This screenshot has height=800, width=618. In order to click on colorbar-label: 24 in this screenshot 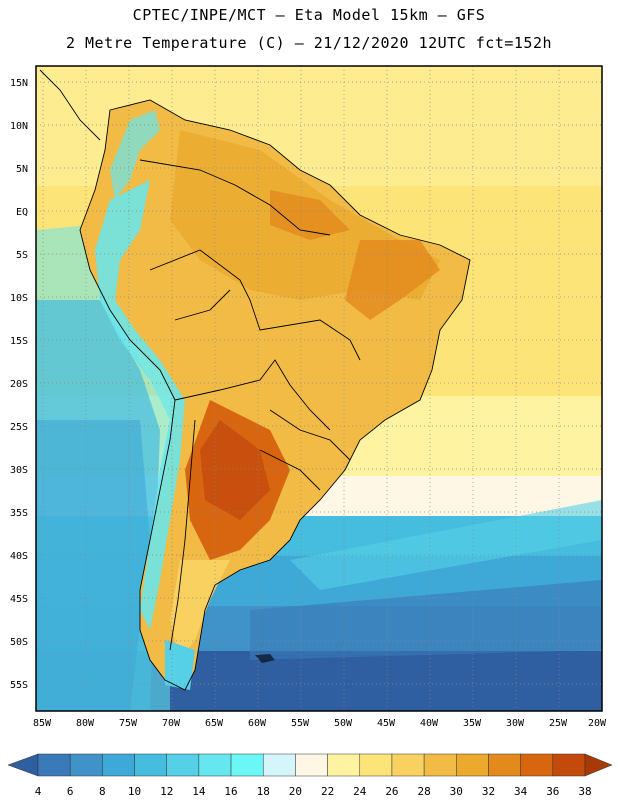, I will do `click(360, 791)`.